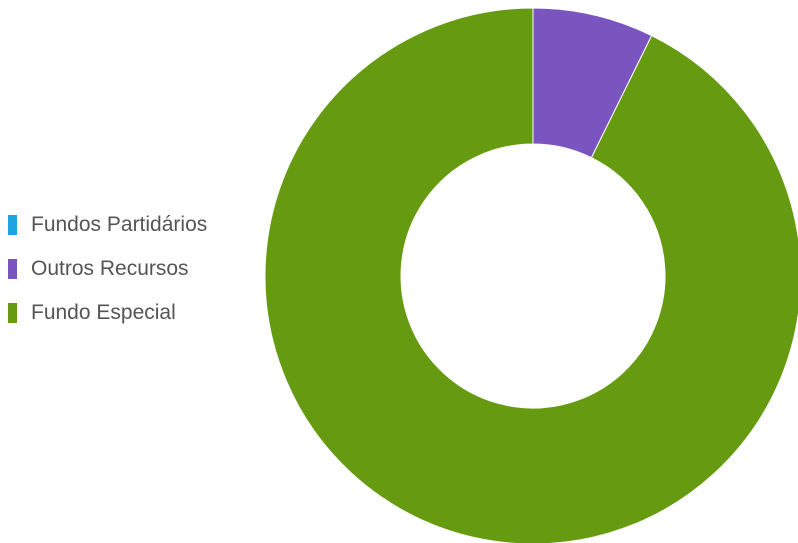 The image size is (798, 543). I want to click on legend-item-fundo-especial: Fundo Especial, so click(107, 312).